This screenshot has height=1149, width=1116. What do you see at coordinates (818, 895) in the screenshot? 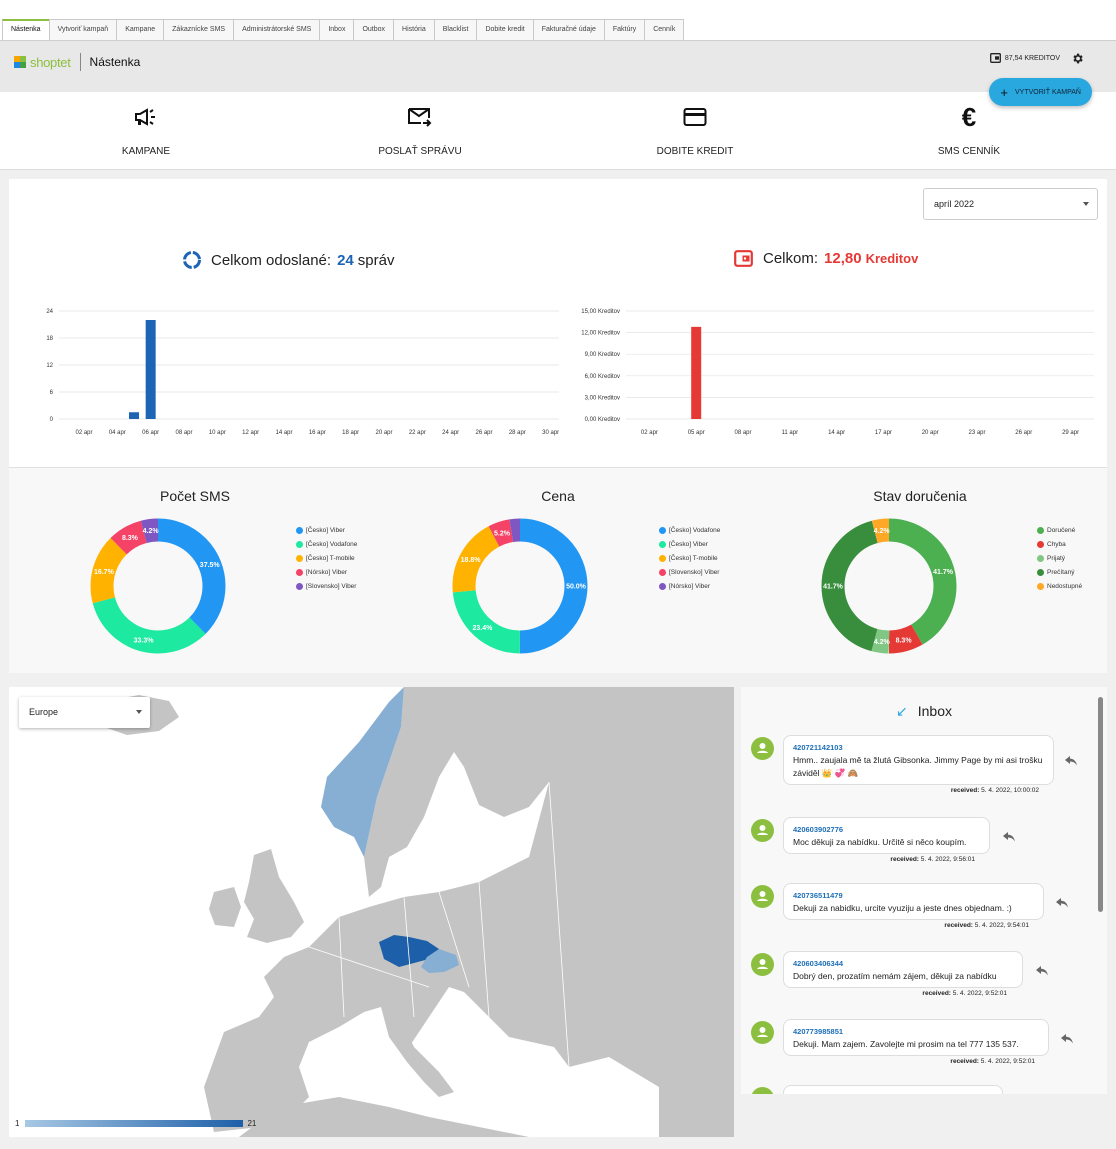
I see `sender-number: 420736511479` at bounding box center [818, 895].